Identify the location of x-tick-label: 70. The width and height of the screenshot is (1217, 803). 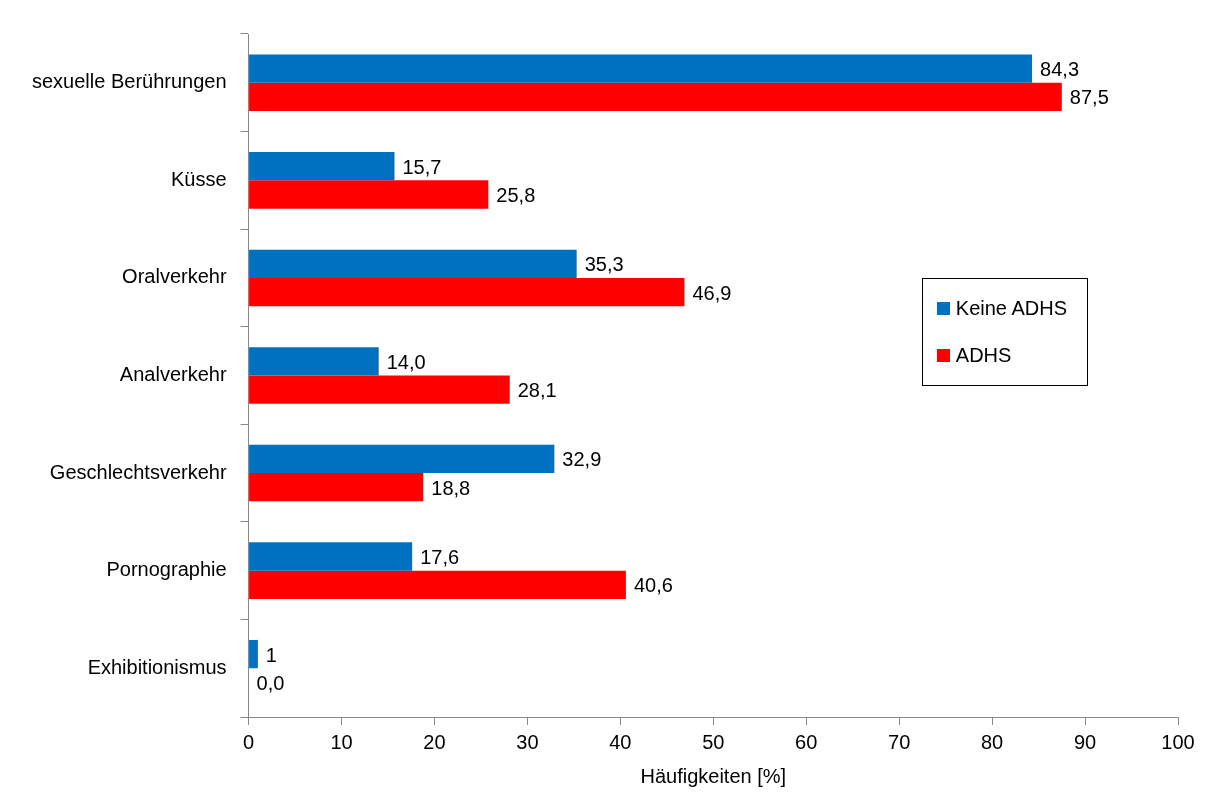
(899, 741).